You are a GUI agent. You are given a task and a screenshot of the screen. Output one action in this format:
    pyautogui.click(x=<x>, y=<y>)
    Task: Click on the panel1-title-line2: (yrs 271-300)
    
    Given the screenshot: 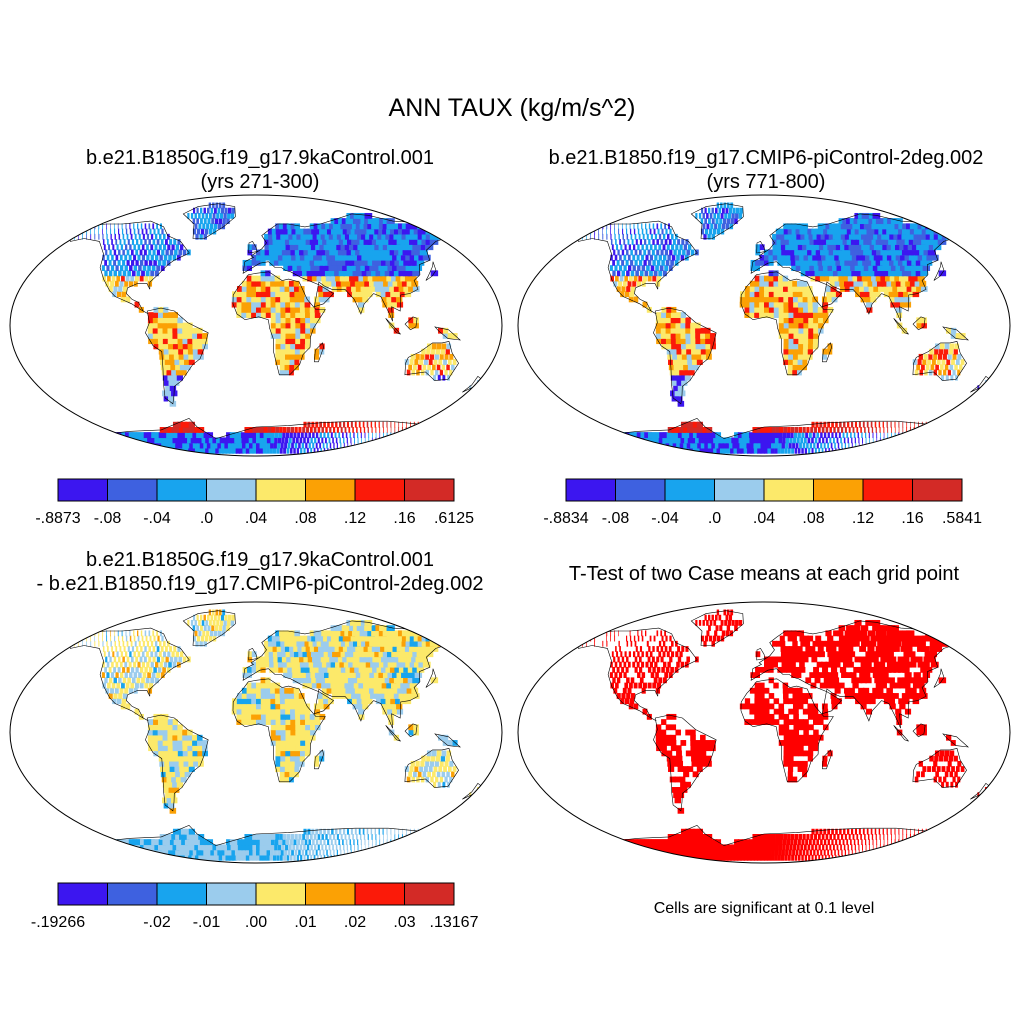 What is the action you would take?
    pyautogui.click(x=260, y=182)
    